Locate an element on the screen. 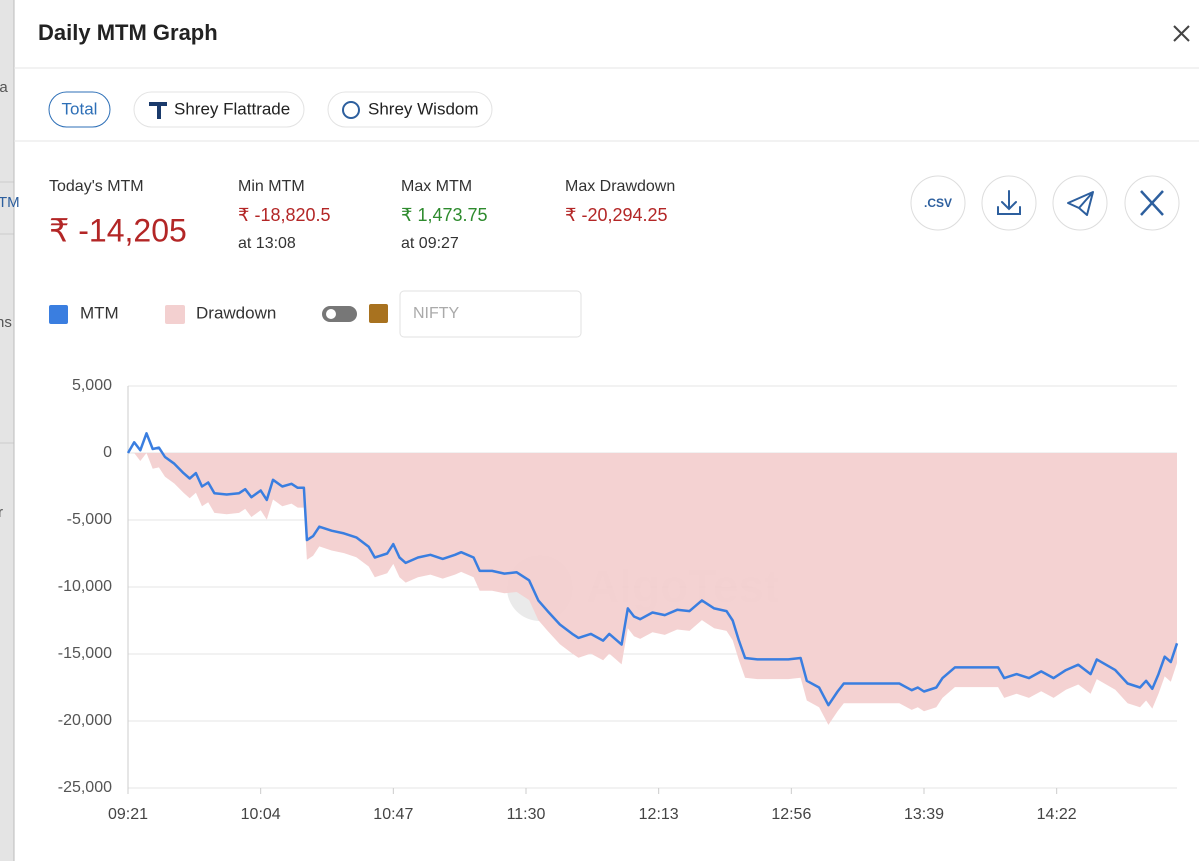 This screenshot has height=861, width=1199. x-tick-label: 13:39 is located at coordinates (924, 814).